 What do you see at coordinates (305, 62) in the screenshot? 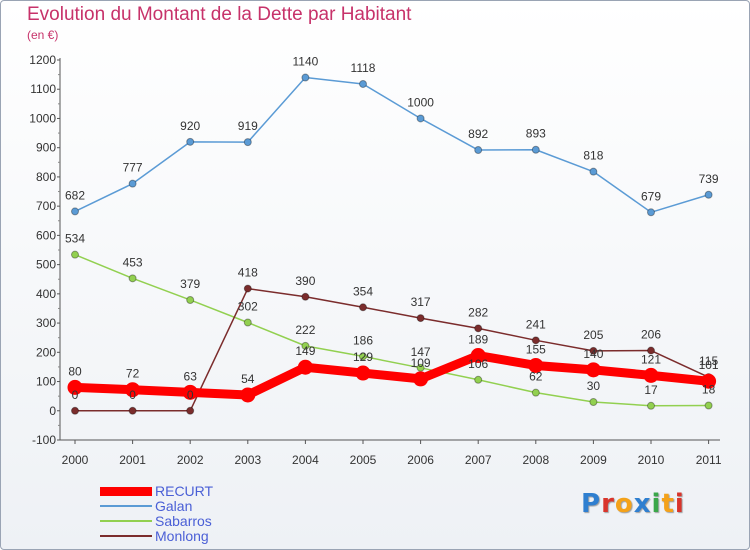
I see `data-label-galan: 1140` at bounding box center [305, 62].